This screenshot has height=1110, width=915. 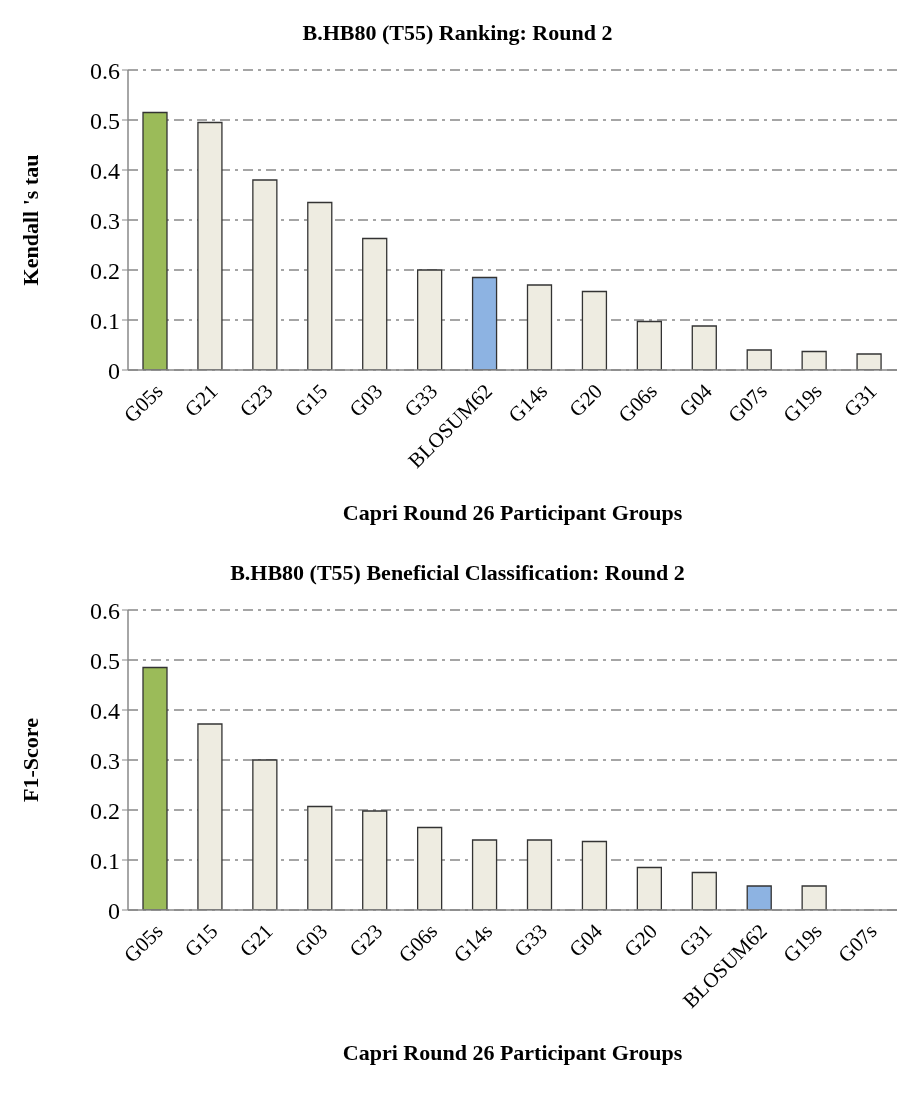 I want to click on chart-title: B.HB80 (T55) Beneficial Classification: Round 2, so click(x=457, y=572).